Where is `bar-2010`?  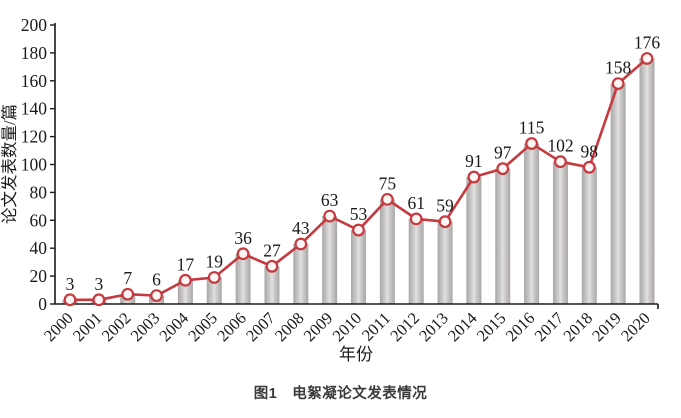
bar-2010 is located at coordinates (358, 267).